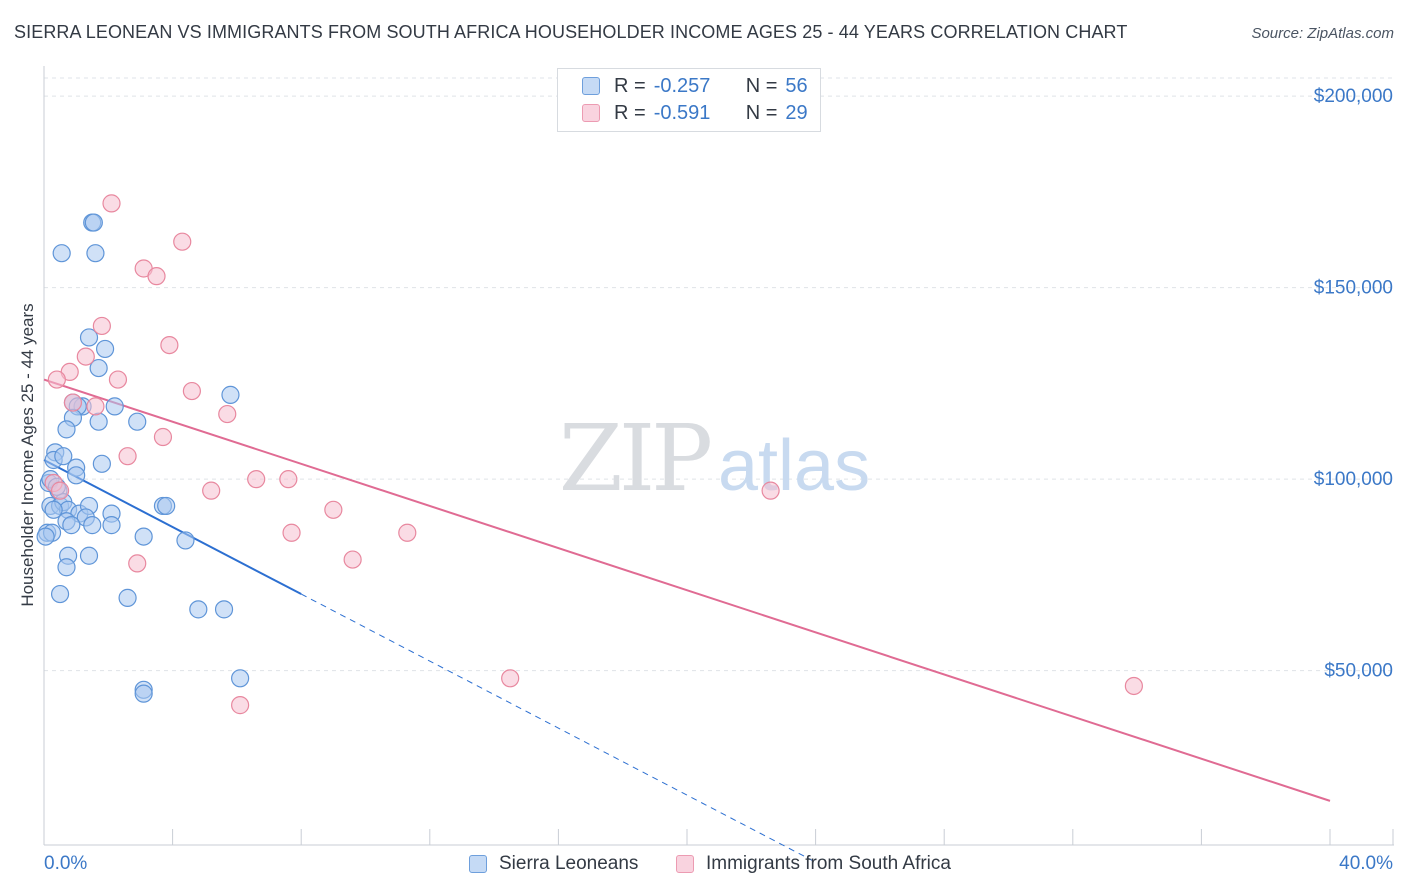  I want to click on source-credit: Source: ZipAtlas.com, so click(1322, 33).